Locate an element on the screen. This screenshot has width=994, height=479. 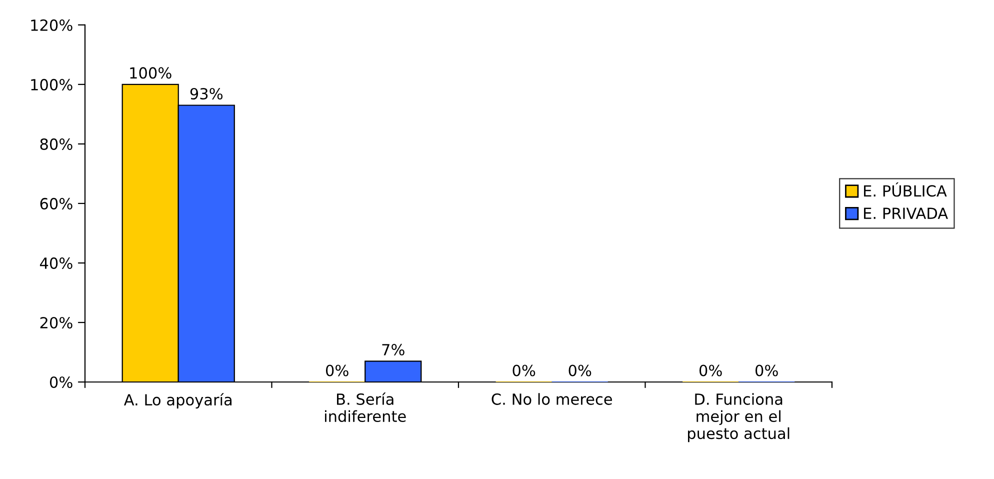
x-tick-label: C. No lo merece is located at coordinates (552, 399).